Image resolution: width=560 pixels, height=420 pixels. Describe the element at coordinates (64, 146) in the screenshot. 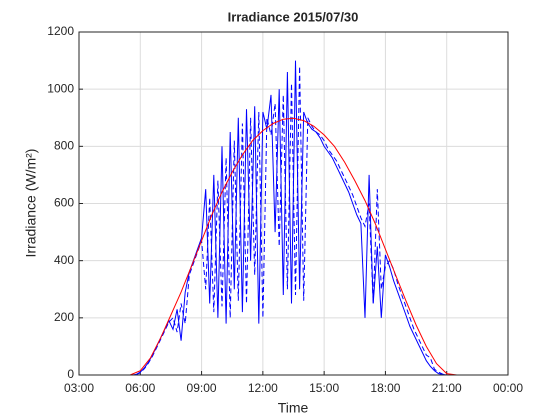

I see `y-tick-label: 800` at that location.